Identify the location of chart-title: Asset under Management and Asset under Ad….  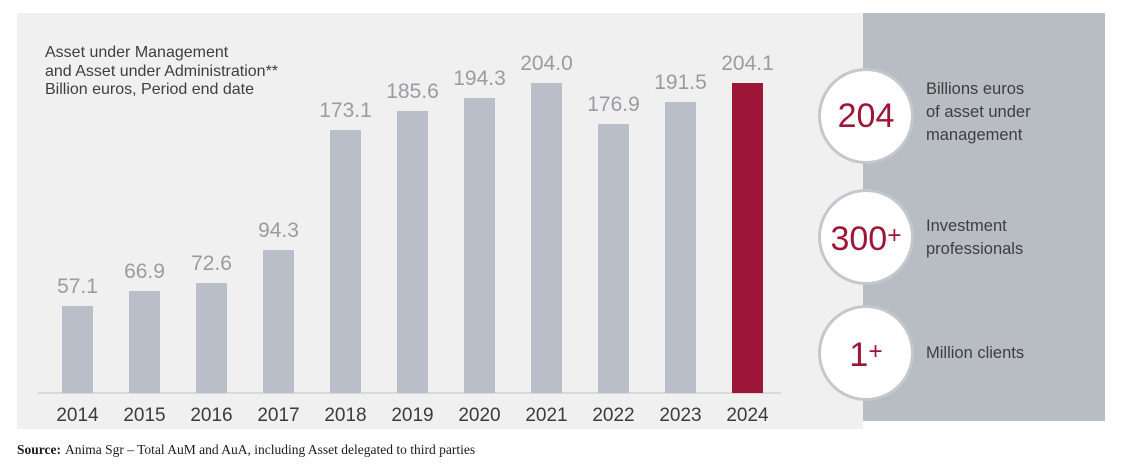
(161, 72).